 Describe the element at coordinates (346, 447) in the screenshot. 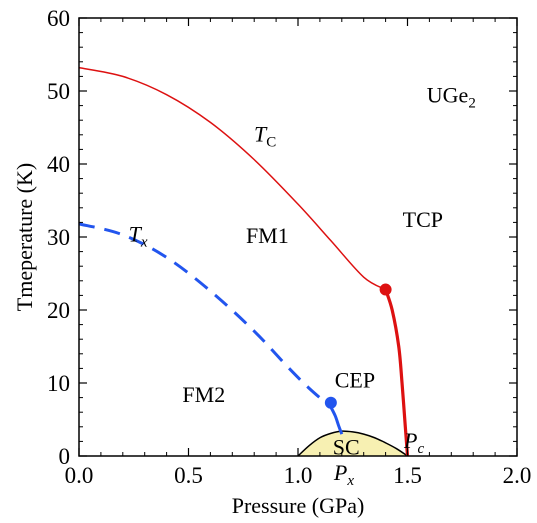

I see `annotation-sc: SC` at that location.